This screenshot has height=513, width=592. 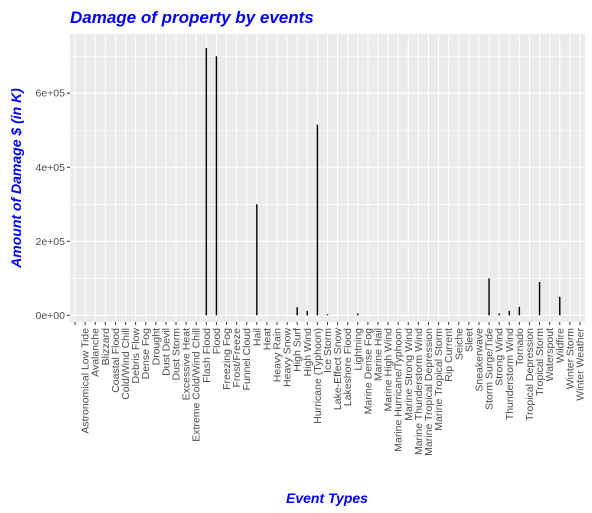 What do you see at coordinates (156, 346) in the screenshot?
I see `x-tick-label: Drought` at bounding box center [156, 346].